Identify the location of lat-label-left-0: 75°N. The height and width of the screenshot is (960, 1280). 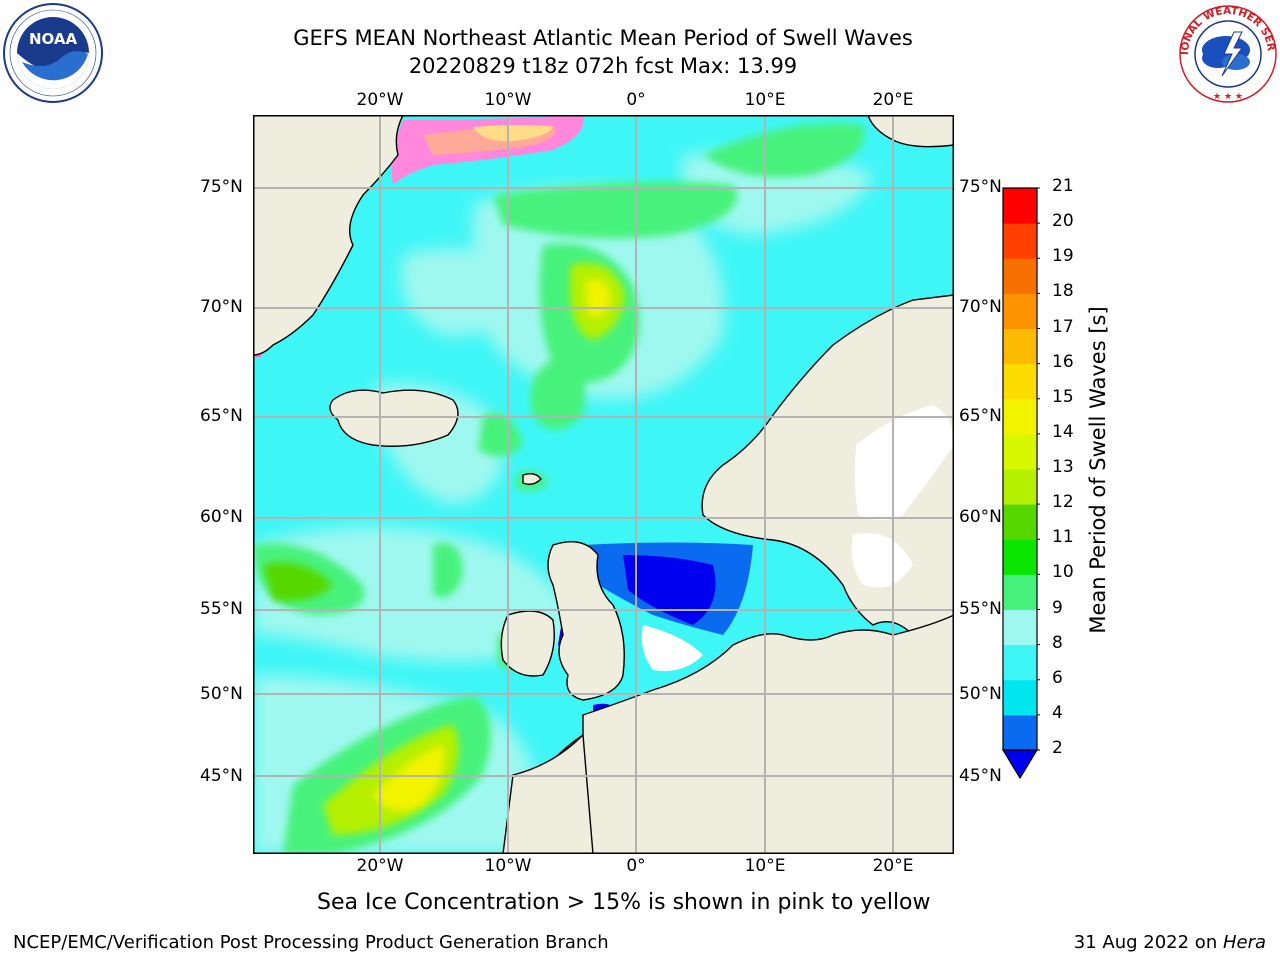
(221, 187).